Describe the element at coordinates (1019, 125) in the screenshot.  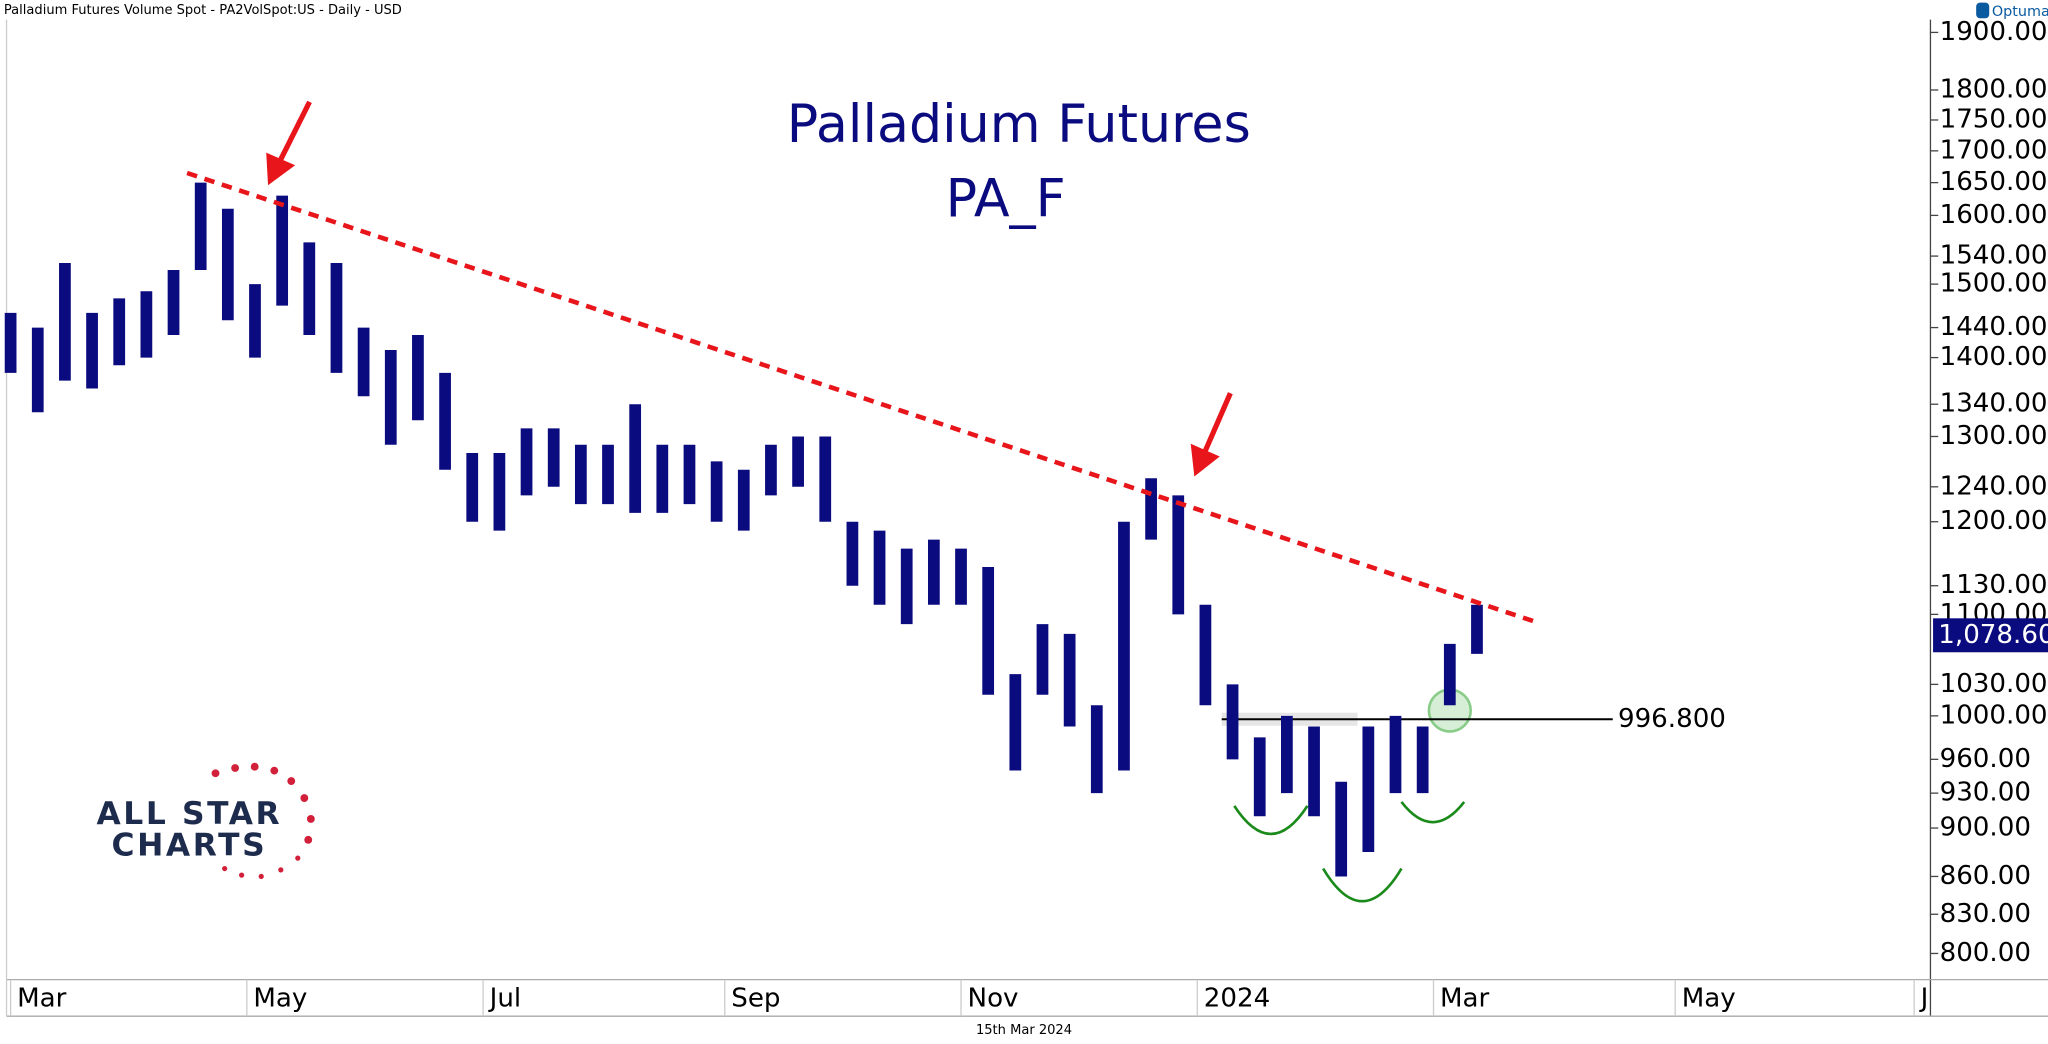
I see `chart-title: Palladium Futures` at that location.